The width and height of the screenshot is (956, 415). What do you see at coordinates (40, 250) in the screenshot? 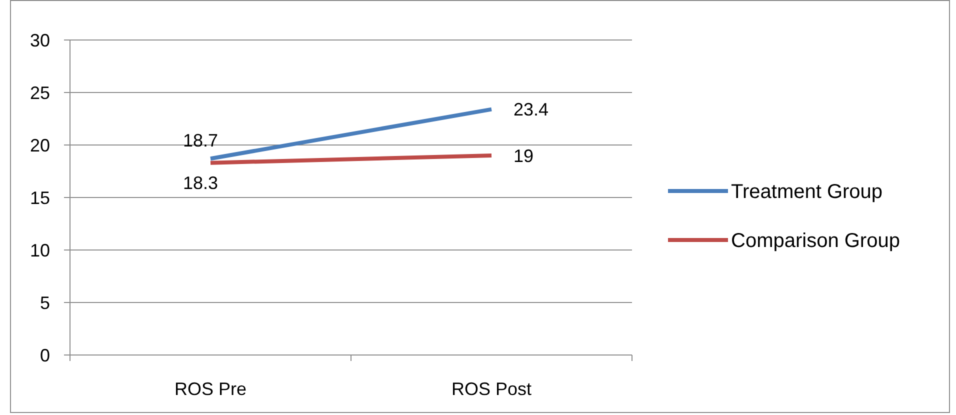
I see `y-tick-label: 10` at bounding box center [40, 250].